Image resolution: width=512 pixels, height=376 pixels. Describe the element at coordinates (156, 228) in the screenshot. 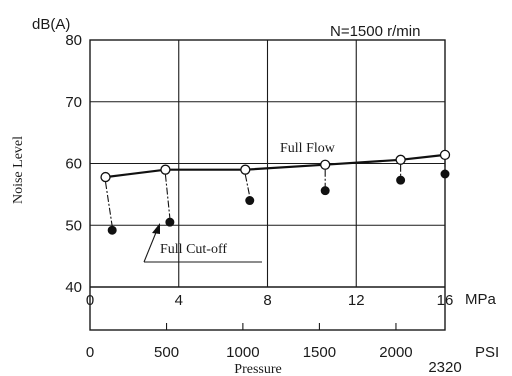

I see `cut-off-arrowhead` at that location.